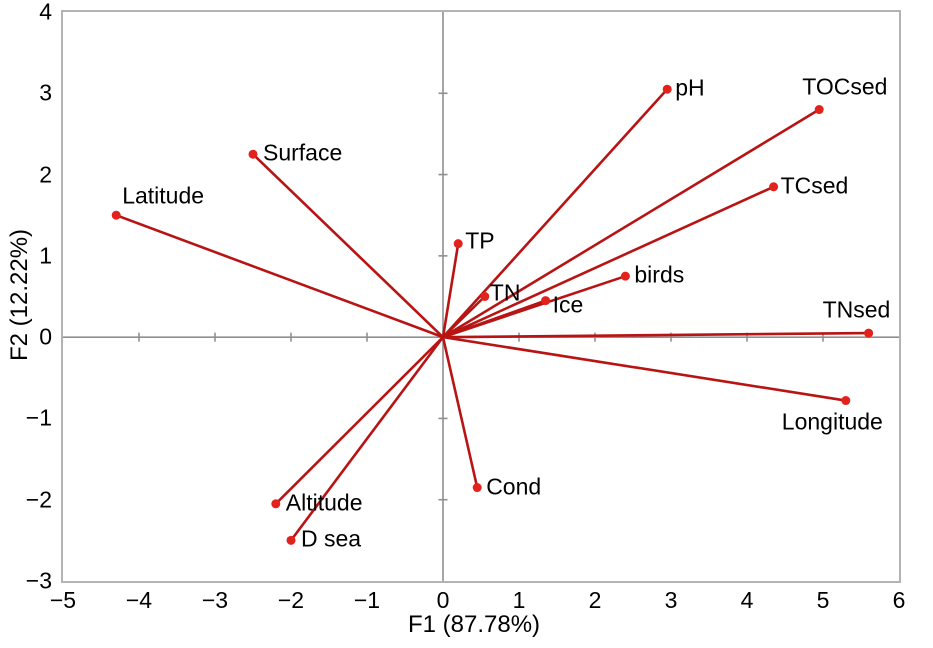 The image size is (933, 648). What do you see at coordinates (348, 246) in the screenshot?
I see `vector-line-surface` at bounding box center [348, 246].